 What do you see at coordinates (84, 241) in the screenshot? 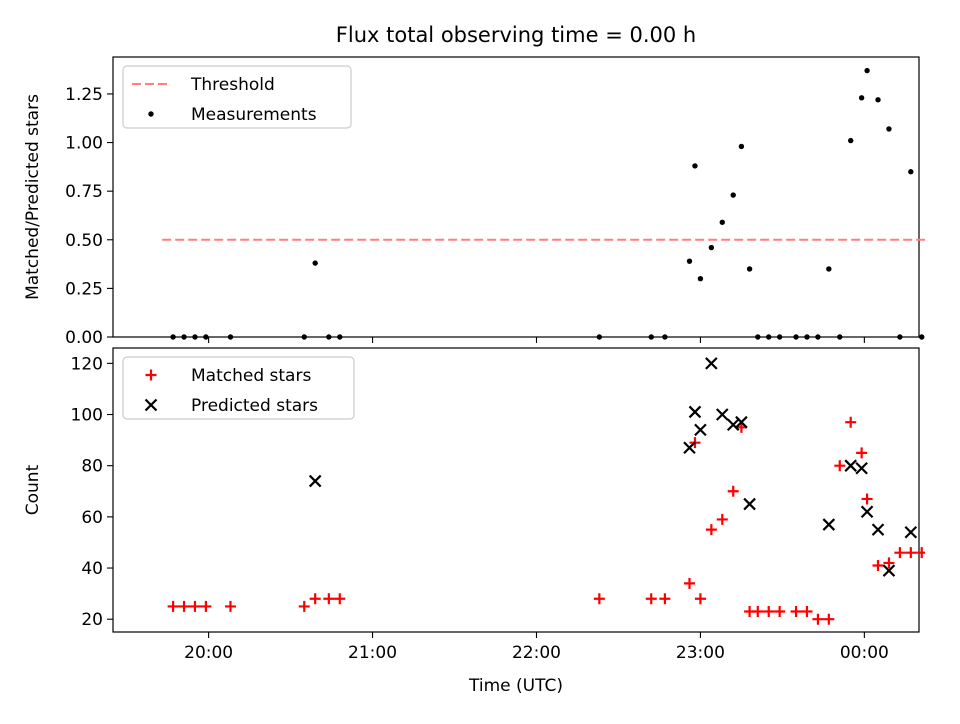
I see `top-y-tick-label: 0.50` at bounding box center [84, 241].